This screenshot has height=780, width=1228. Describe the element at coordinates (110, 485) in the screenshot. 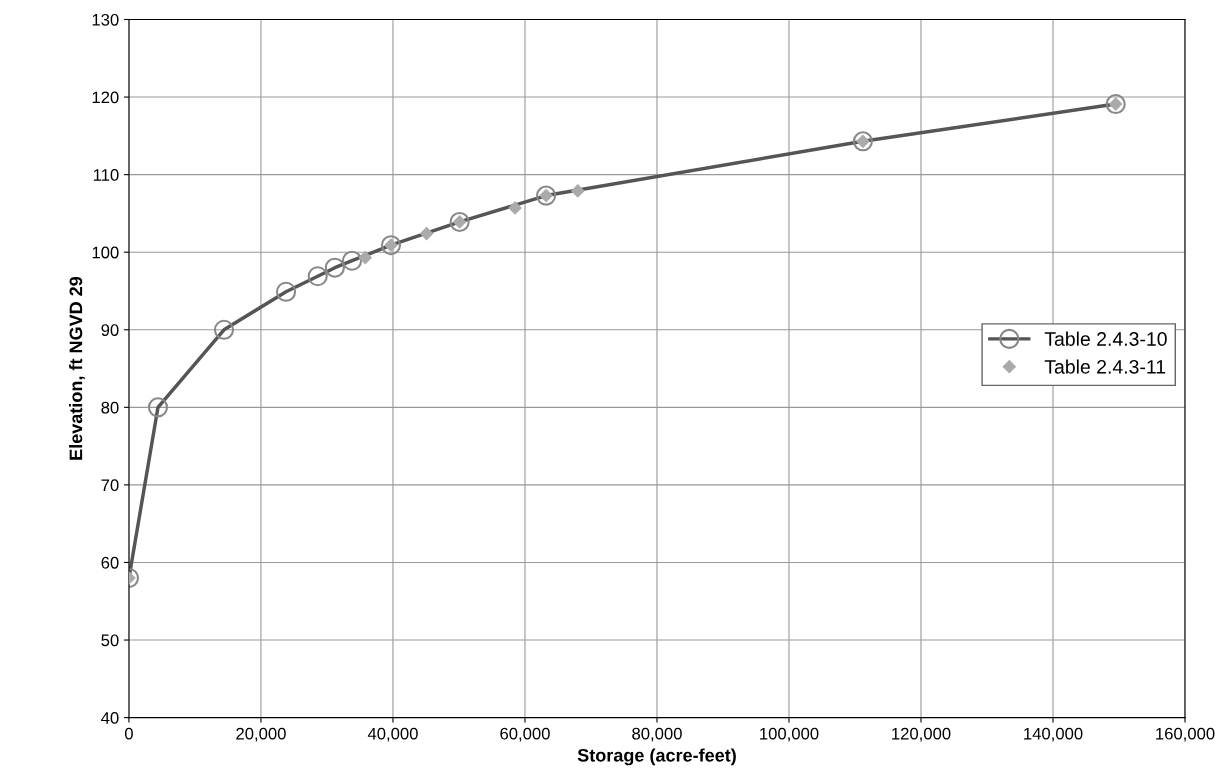

I see `y-tick-label: 70` at that location.